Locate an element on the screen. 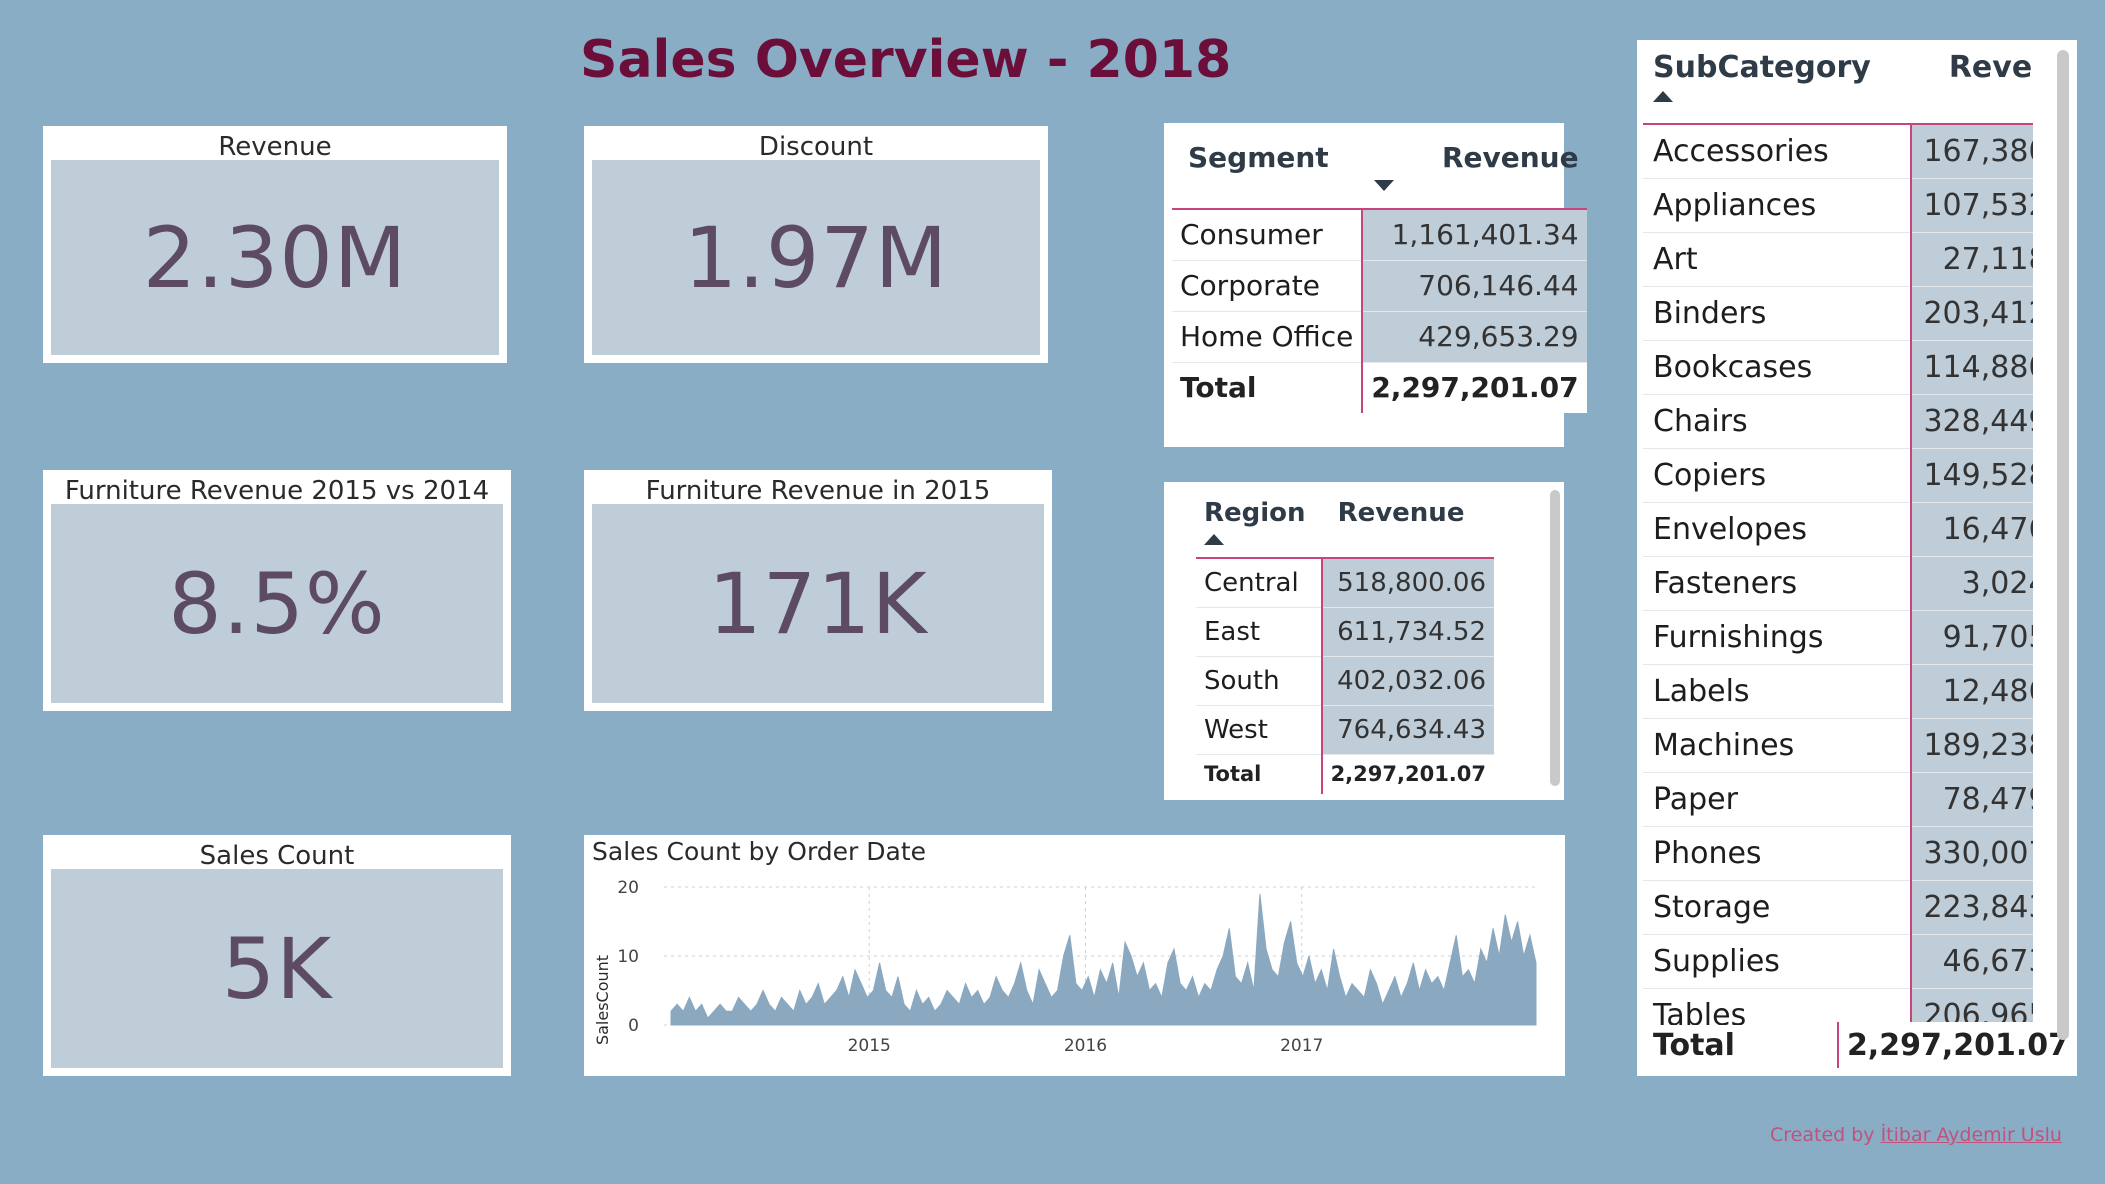 The width and height of the screenshot is (2105, 1184). discount-card: Discount 1.97M is located at coordinates (816, 244).